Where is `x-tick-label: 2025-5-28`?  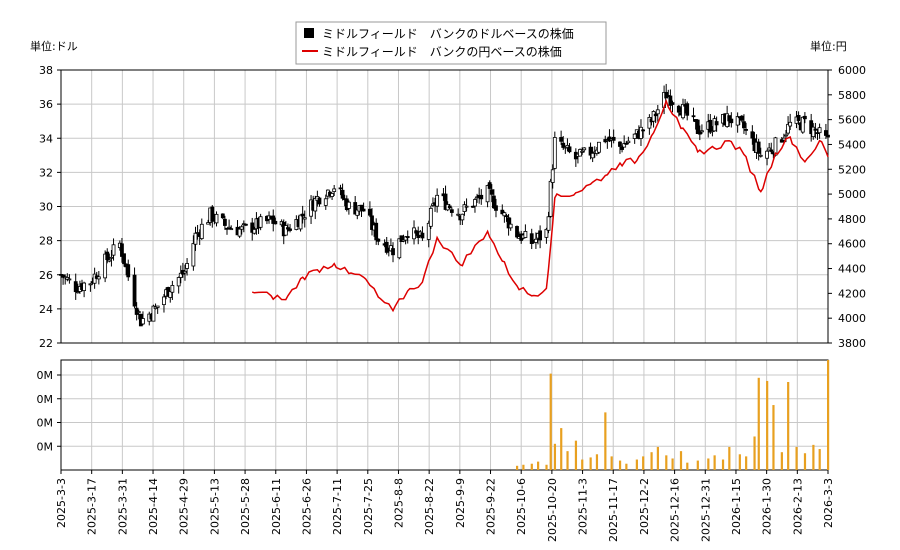 x-tick-label: 2025-5-28 is located at coordinates (245, 506).